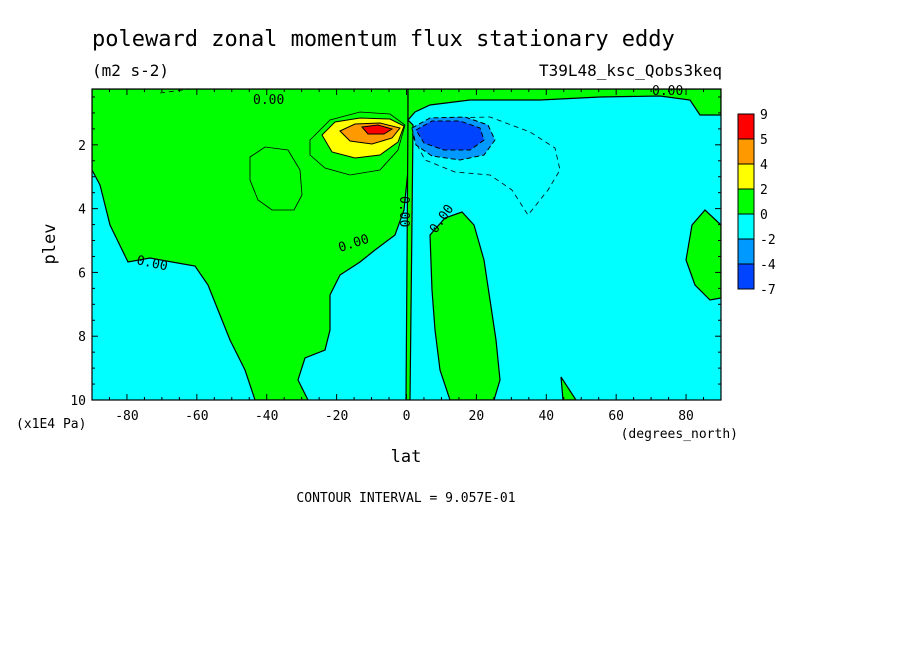 This screenshot has width=904, height=654. Describe the element at coordinates (450, 135) in the screenshot. I see `negative-core-deep` at that location.